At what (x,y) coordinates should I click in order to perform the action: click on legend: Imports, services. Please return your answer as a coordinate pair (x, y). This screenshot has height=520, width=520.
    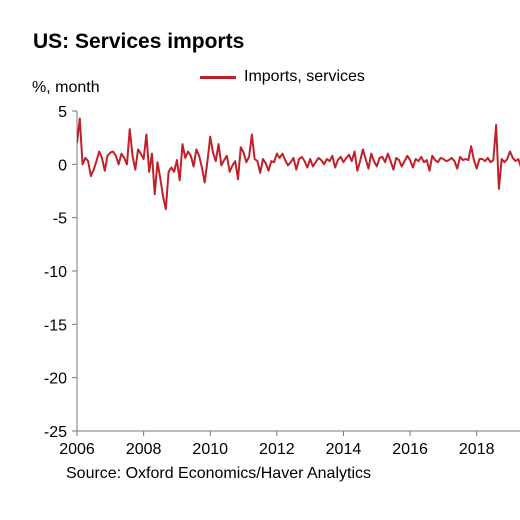
    Looking at the image, I should click on (282, 77).